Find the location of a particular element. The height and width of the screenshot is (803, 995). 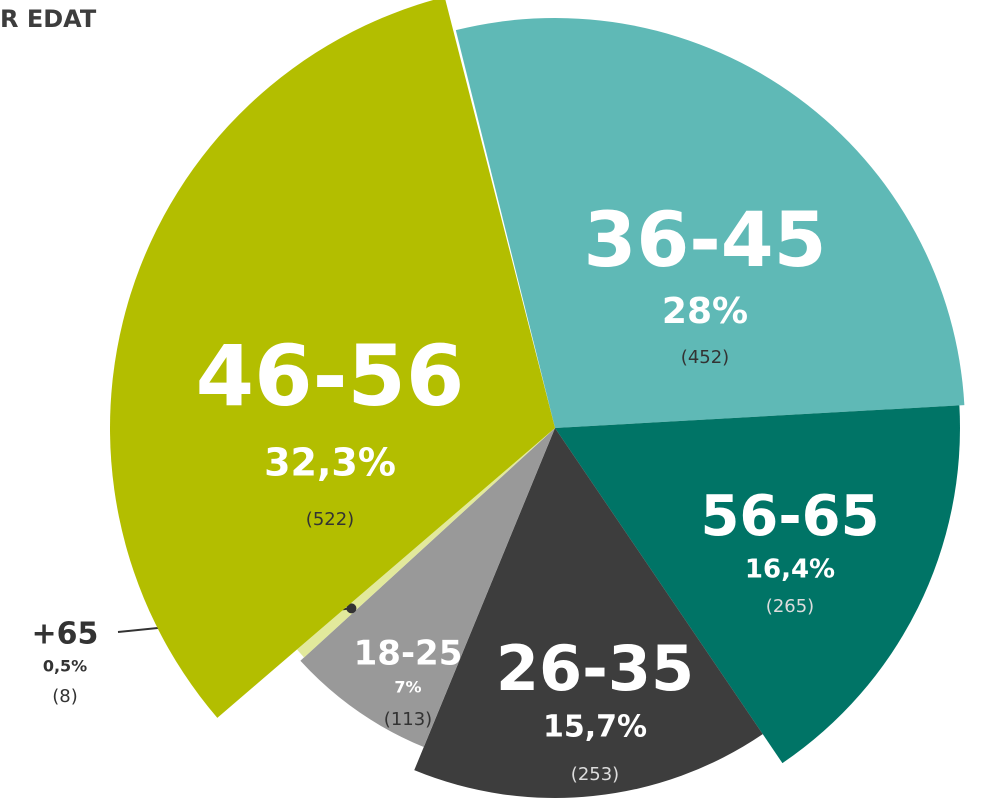

count-label: (8) is located at coordinates (65, 696).